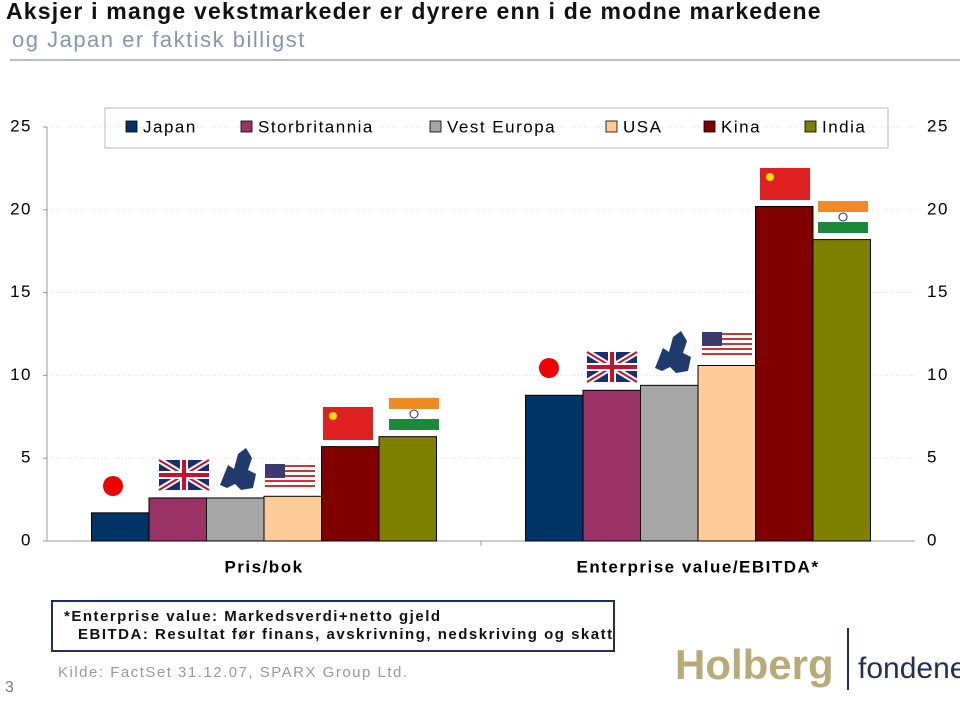 The height and width of the screenshot is (703, 960). Describe the element at coordinates (932, 457) in the screenshot. I see `y2-tick-label: 5` at that location.